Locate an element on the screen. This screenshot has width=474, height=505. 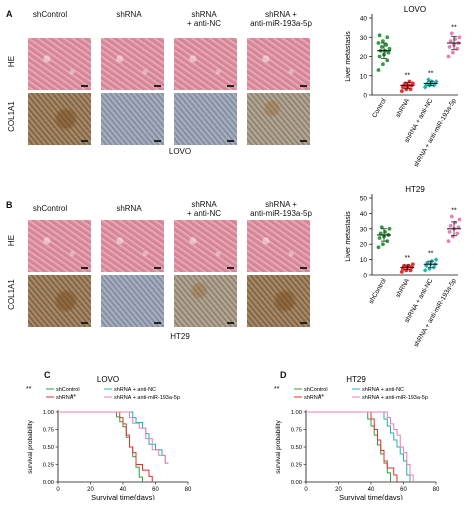
row-label-col1a1-b: COL1A1 is located at coordinates (11, 294).